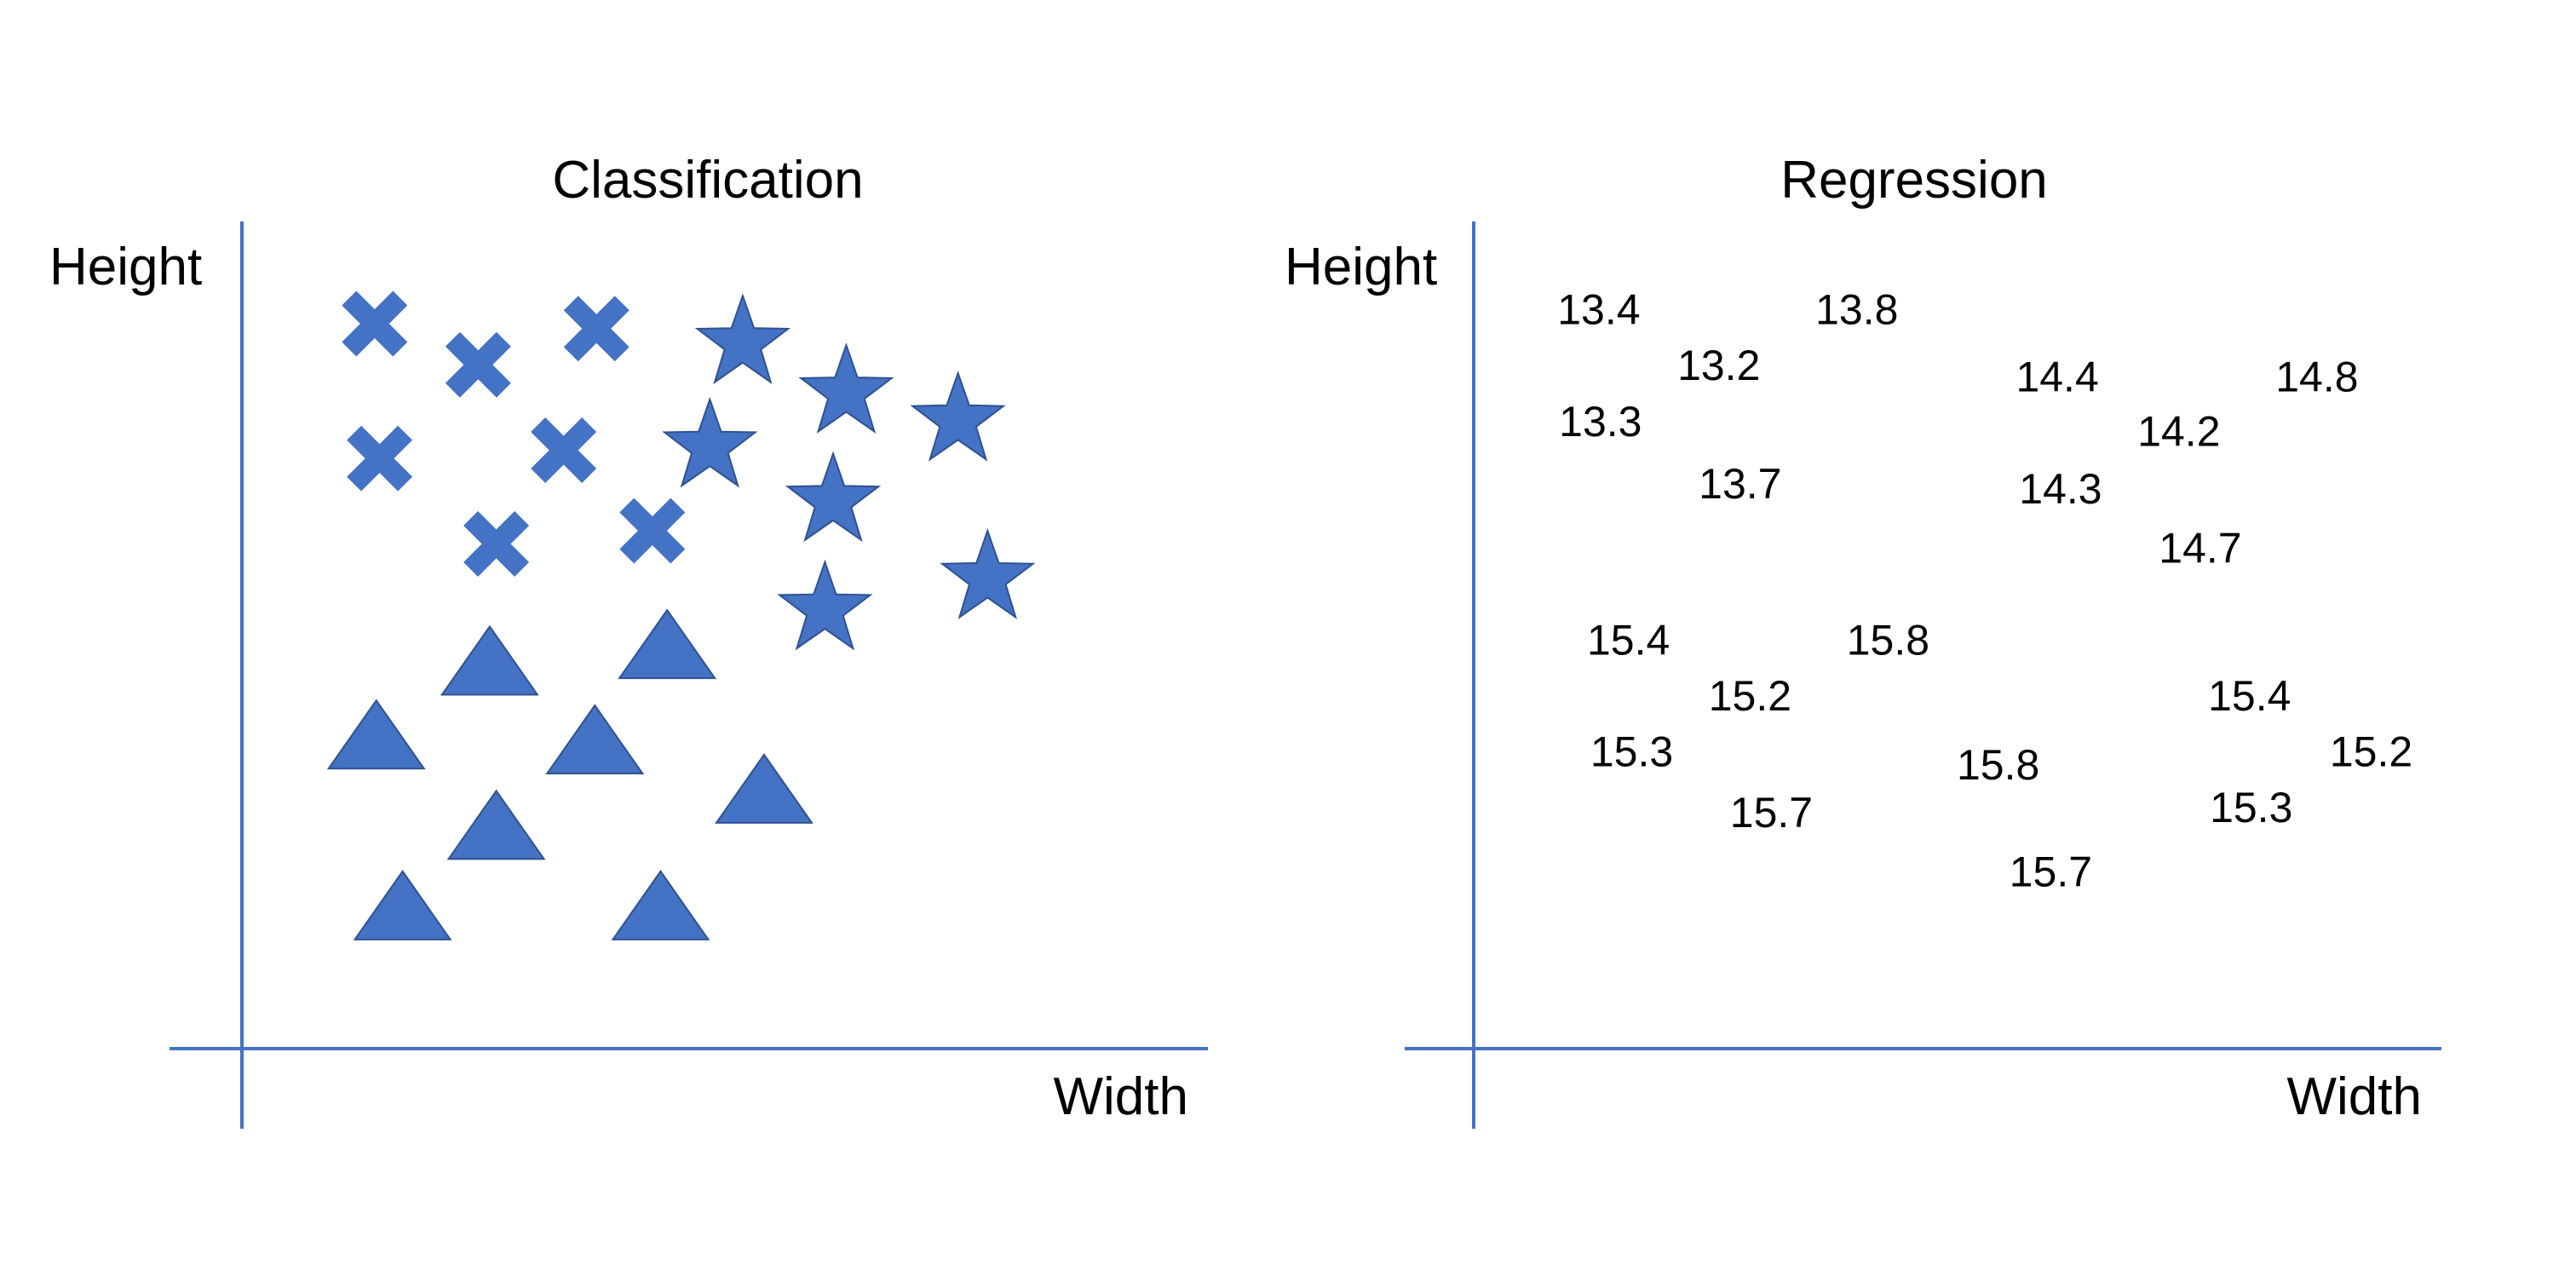  Describe the element at coordinates (1857, 310) in the screenshot. I see `regression-value: 13.8` at that location.